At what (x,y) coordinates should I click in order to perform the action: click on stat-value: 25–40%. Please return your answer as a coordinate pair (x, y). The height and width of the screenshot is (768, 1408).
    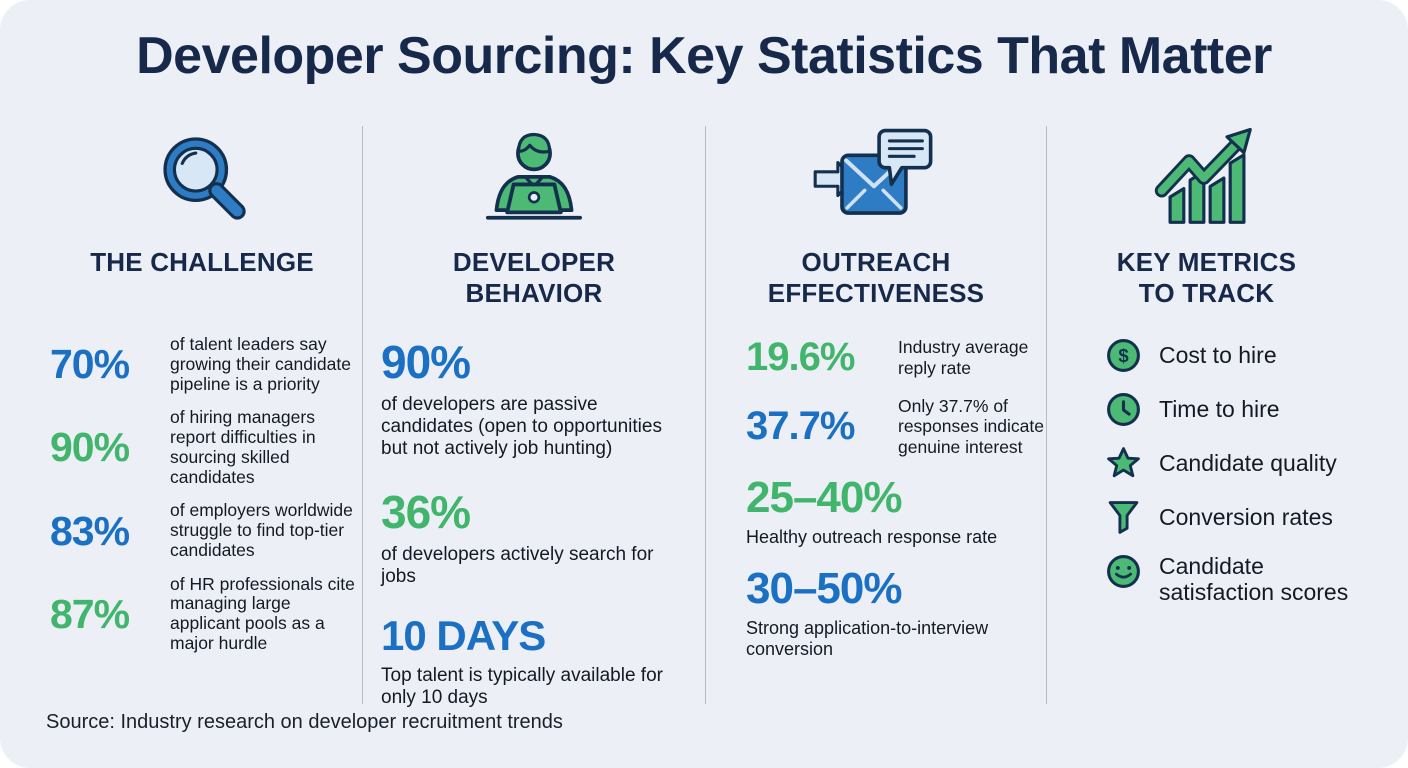
    Looking at the image, I should click on (824, 498).